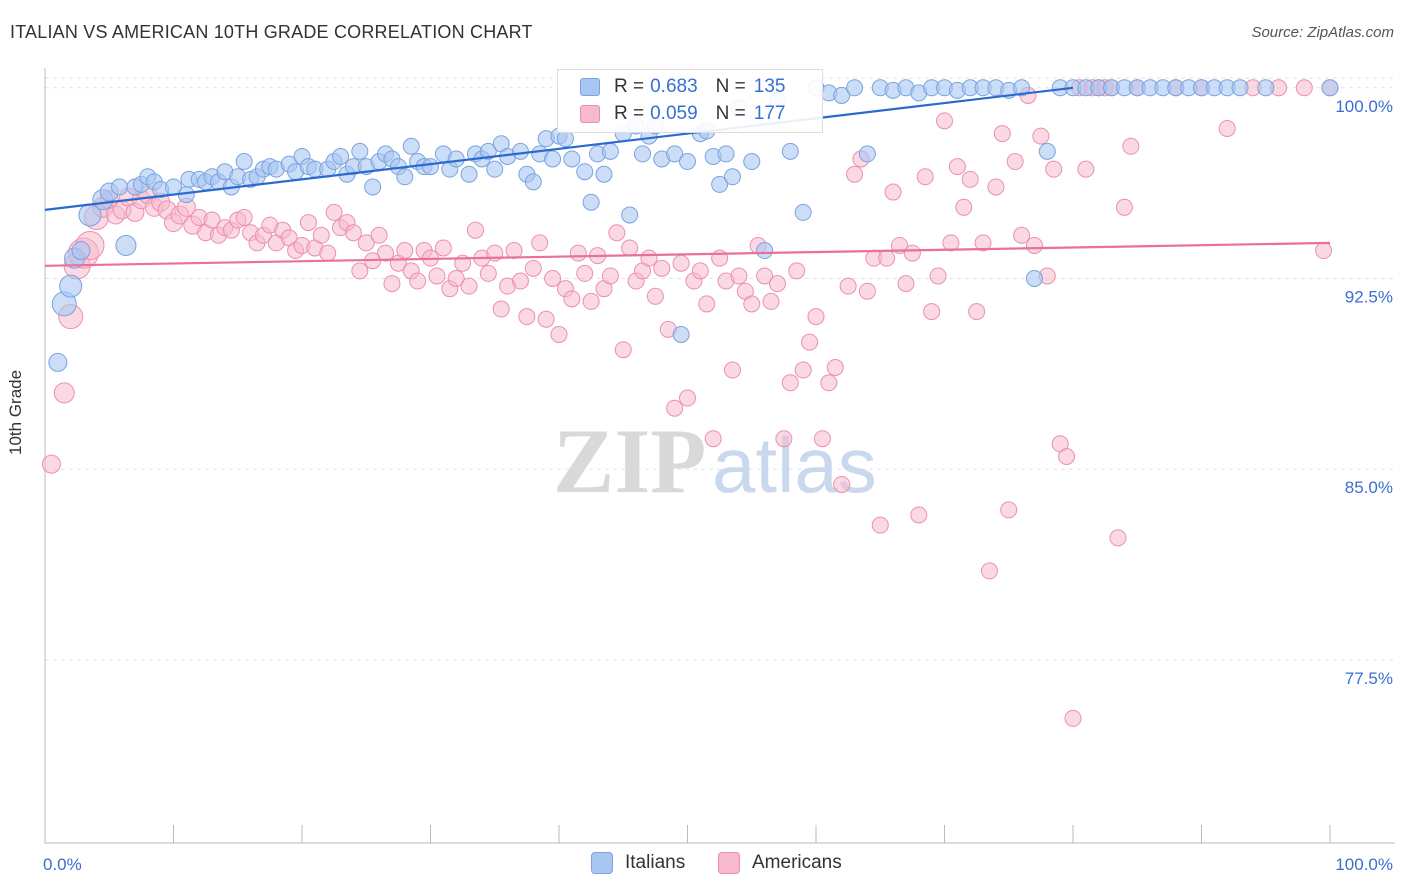 The image size is (1406, 892). I want to click on americans-n-label: N =, so click(730, 113).